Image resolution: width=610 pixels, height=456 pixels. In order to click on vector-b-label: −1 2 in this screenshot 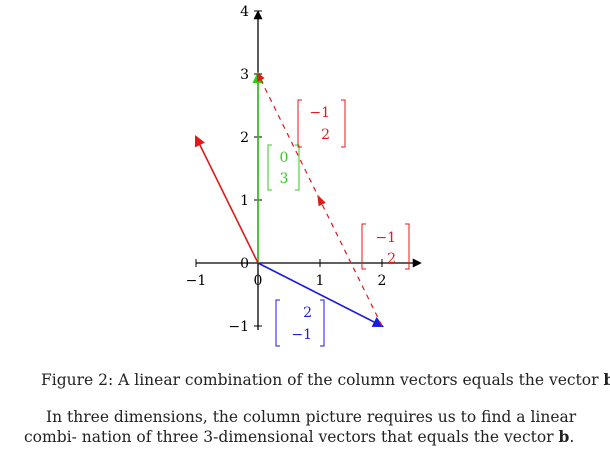, I will do `click(385, 246)`.